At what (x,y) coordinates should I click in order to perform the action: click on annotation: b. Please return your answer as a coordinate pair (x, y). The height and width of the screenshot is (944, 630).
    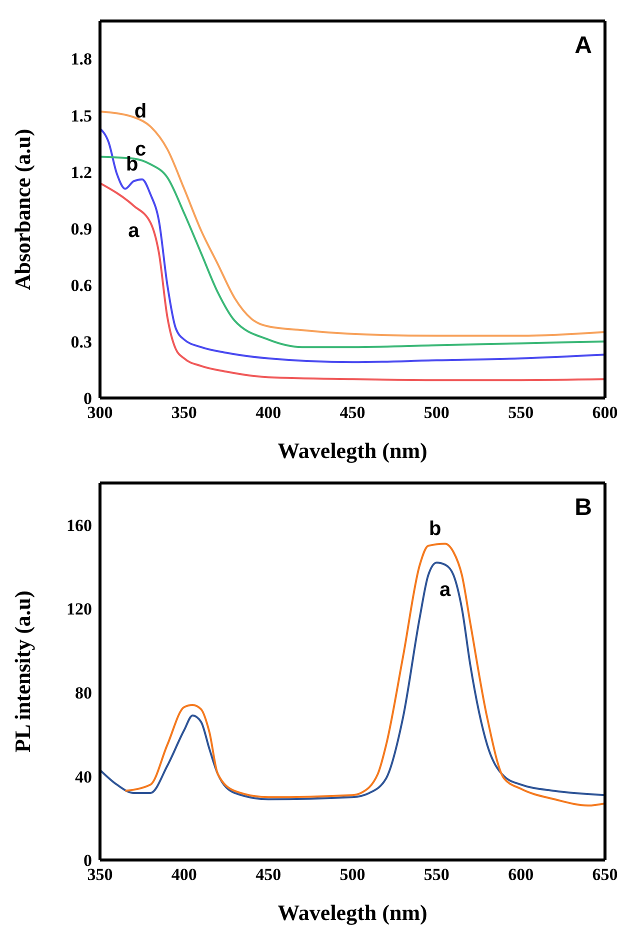
    Looking at the image, I should click on (435, 529).